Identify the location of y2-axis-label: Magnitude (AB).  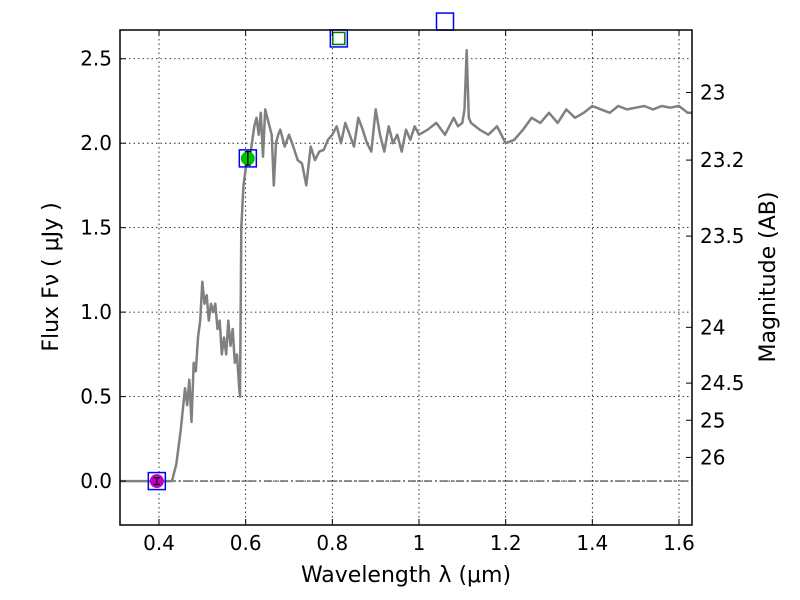
(768, 277).